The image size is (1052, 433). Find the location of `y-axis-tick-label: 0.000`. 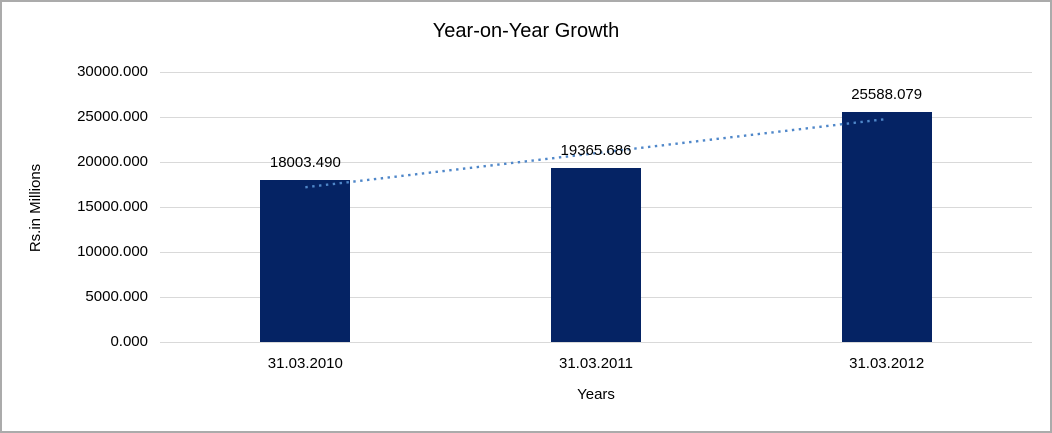

y-axis-tick-label: 0.000 is located at coordinates (129, 341).